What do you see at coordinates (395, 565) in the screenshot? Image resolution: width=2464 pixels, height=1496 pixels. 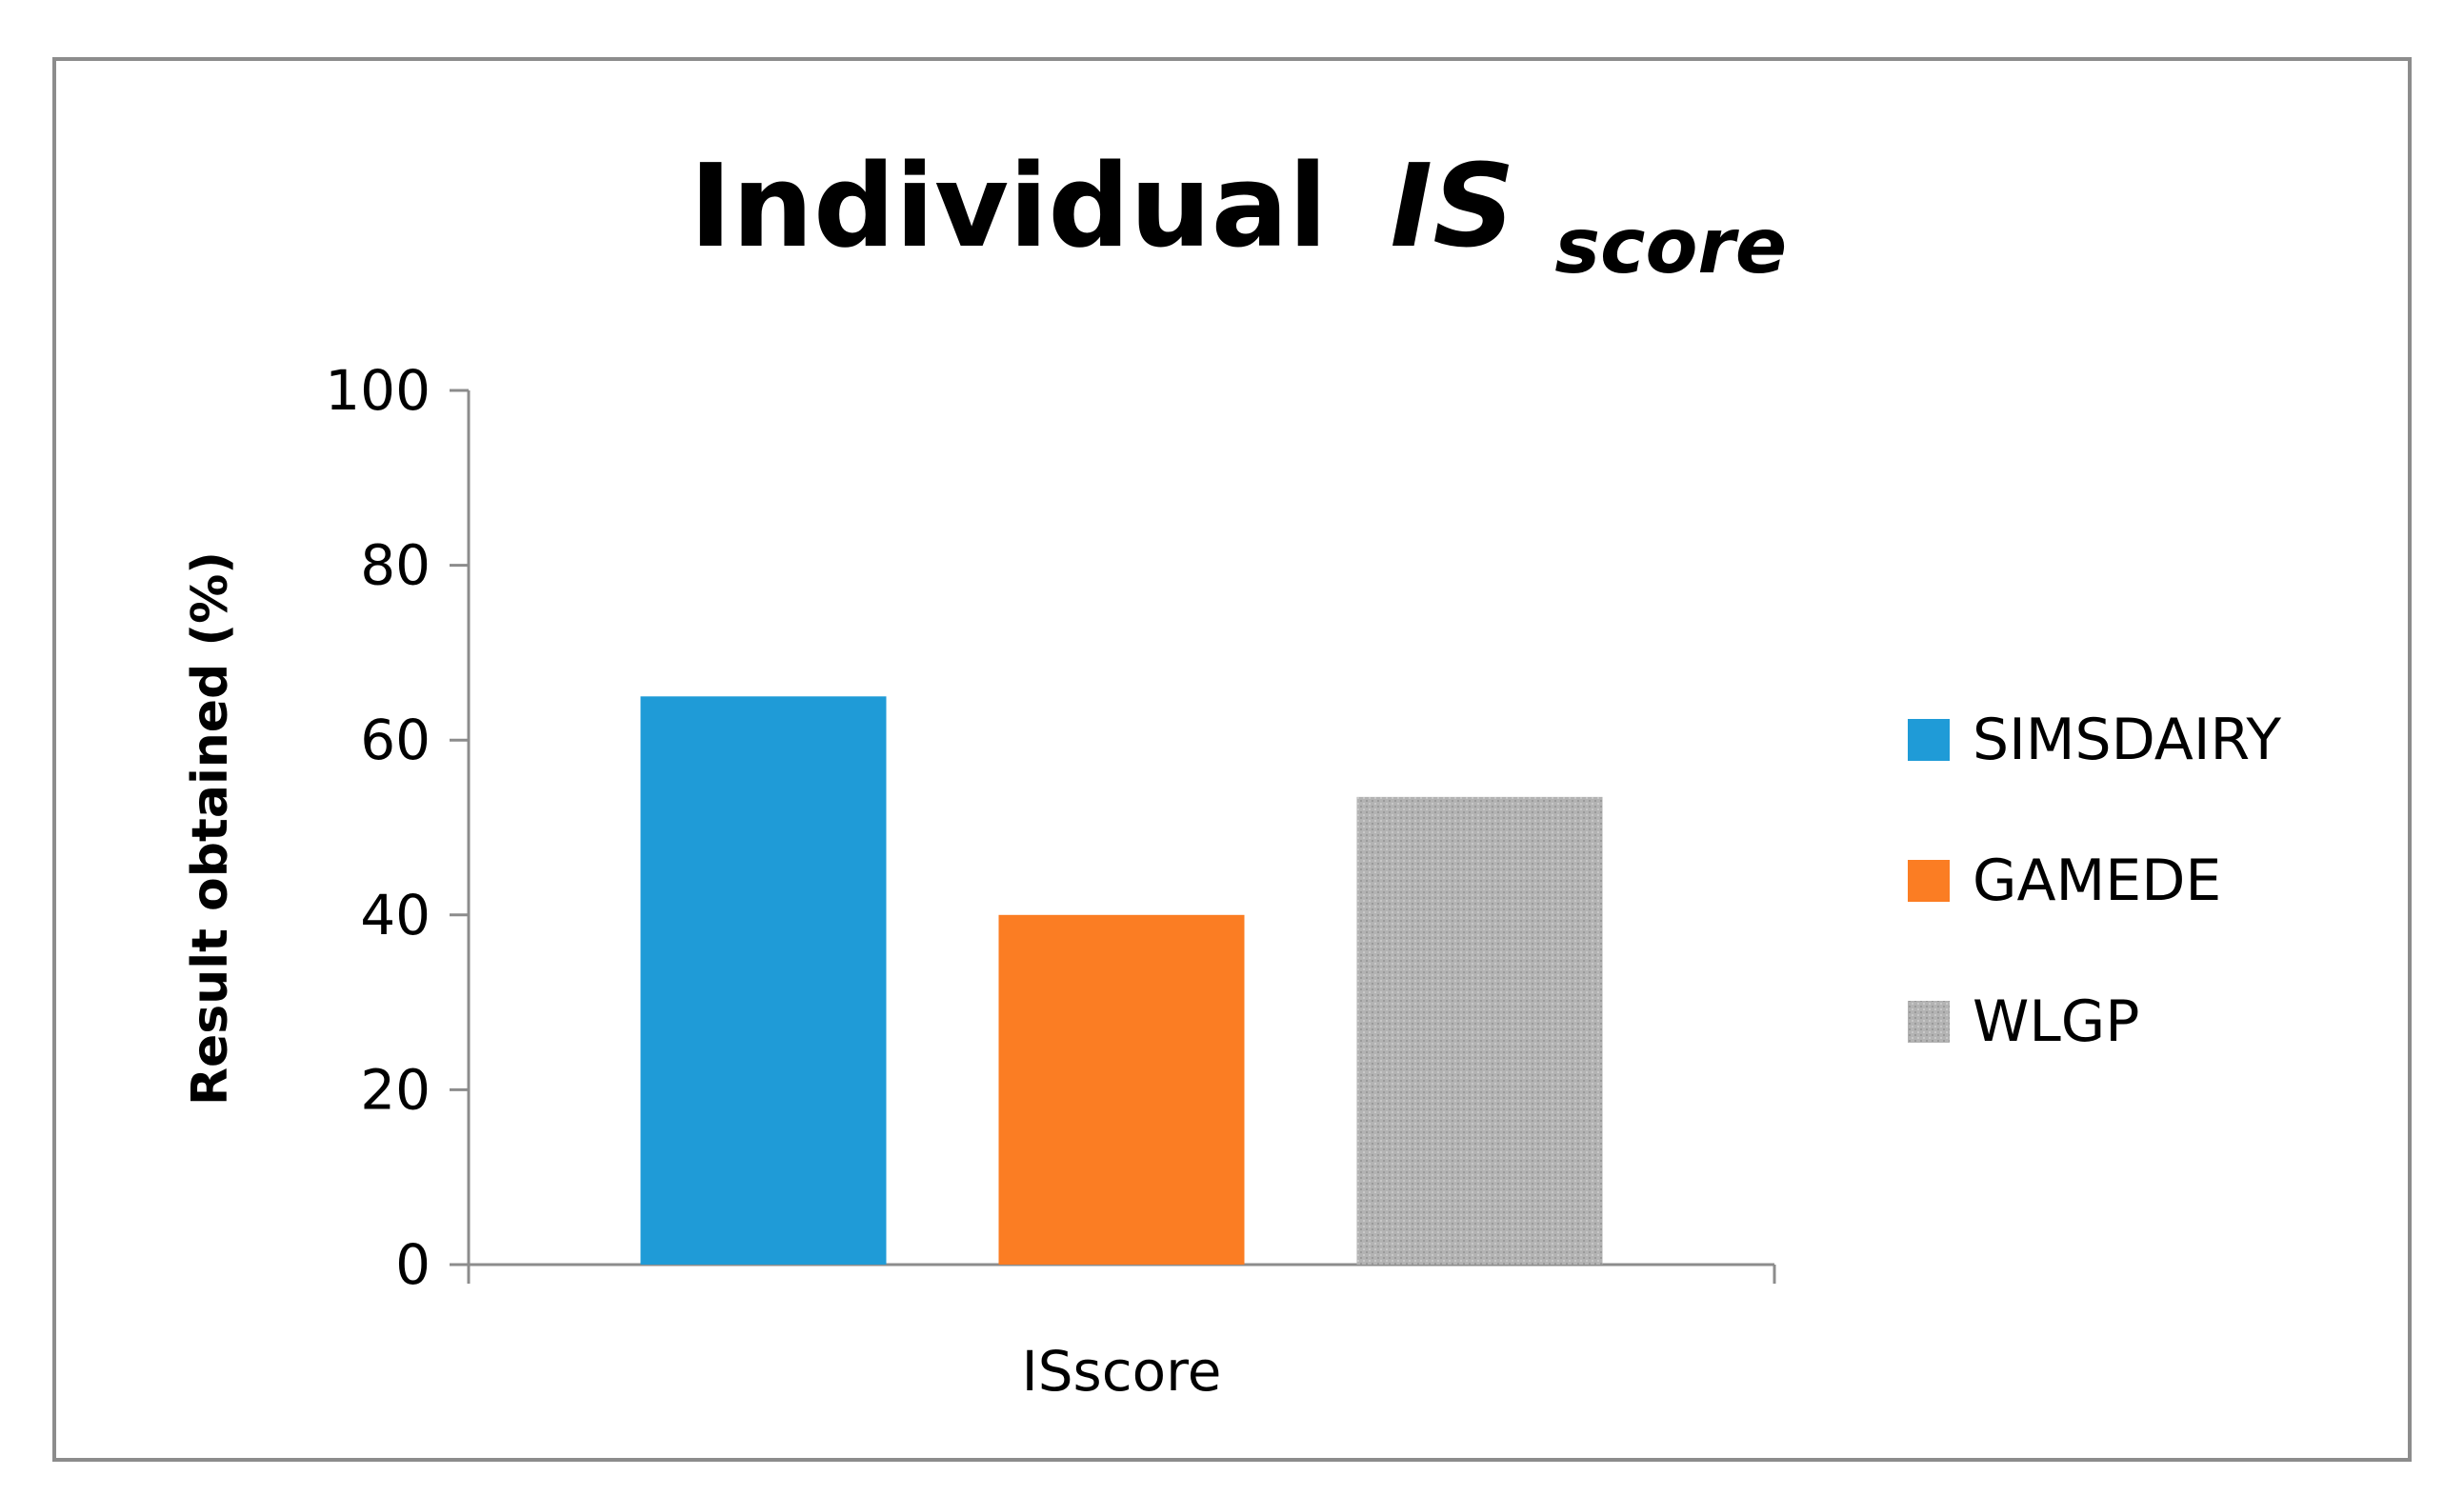 I see `y-tick-label: 80` at bounding box center [395, 565].